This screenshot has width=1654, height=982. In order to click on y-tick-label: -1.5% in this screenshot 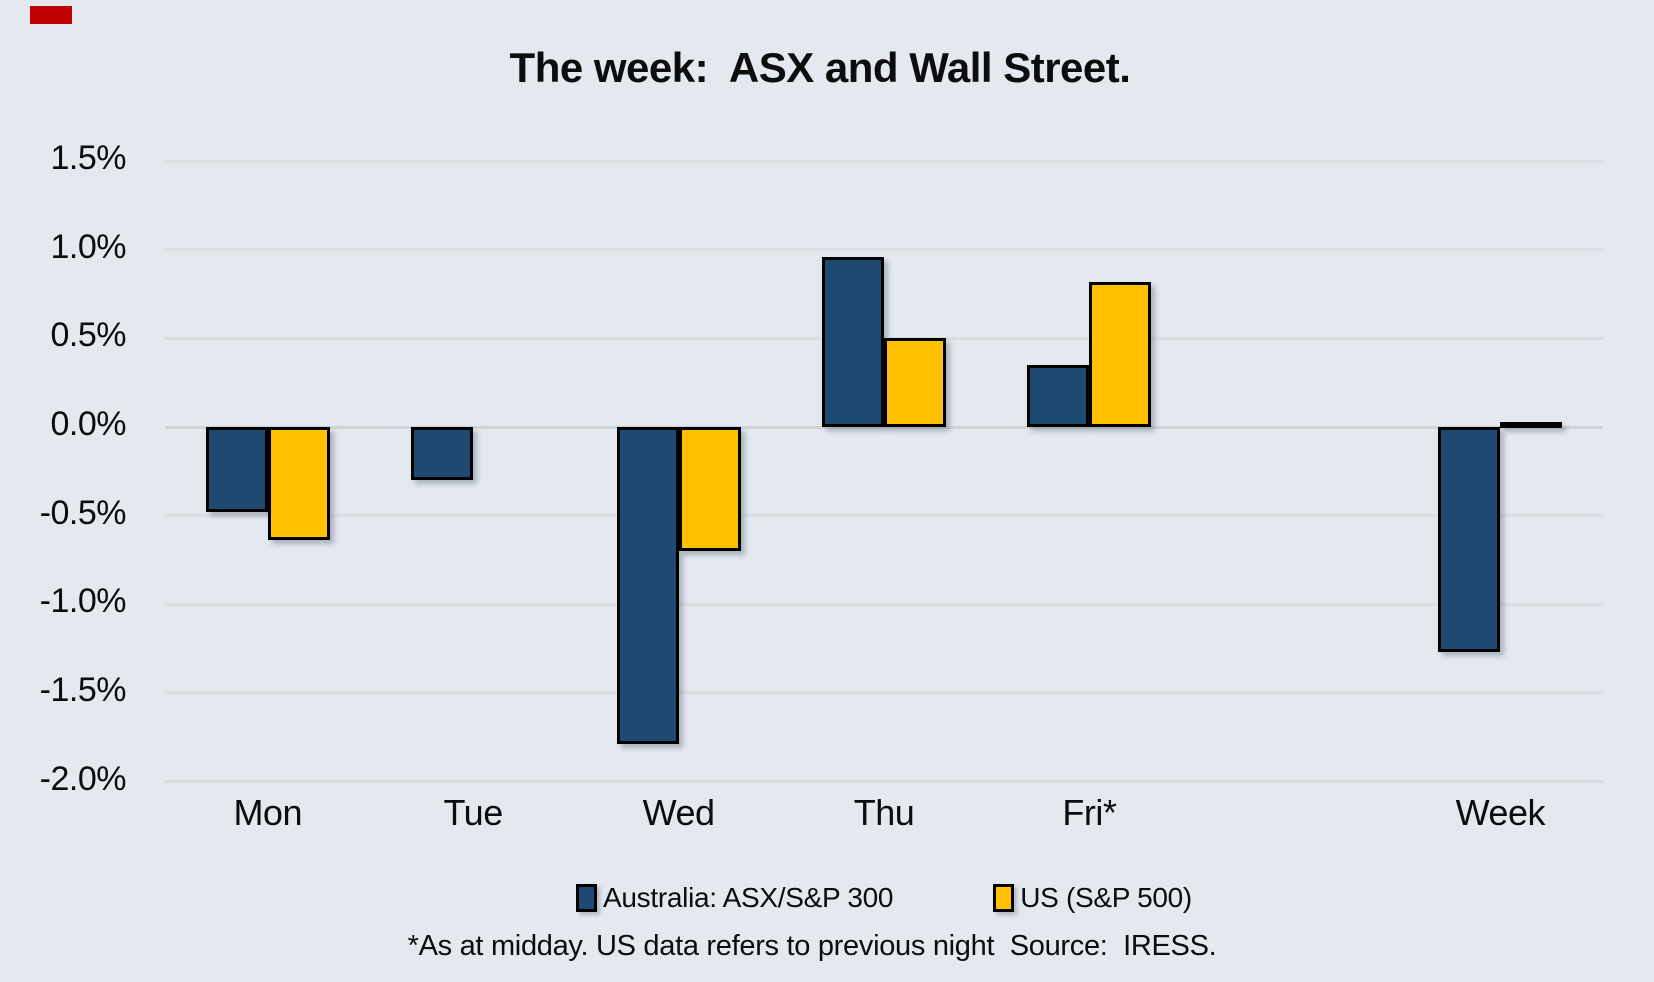, I will do `click(83, 689)`.